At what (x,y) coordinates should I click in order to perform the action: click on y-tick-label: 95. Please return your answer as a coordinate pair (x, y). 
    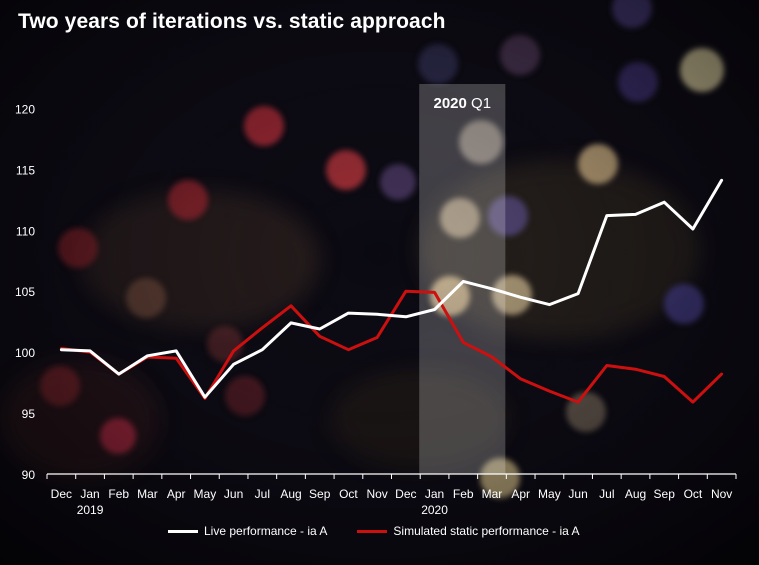
    Looking at the image, I should click on (29, 414).